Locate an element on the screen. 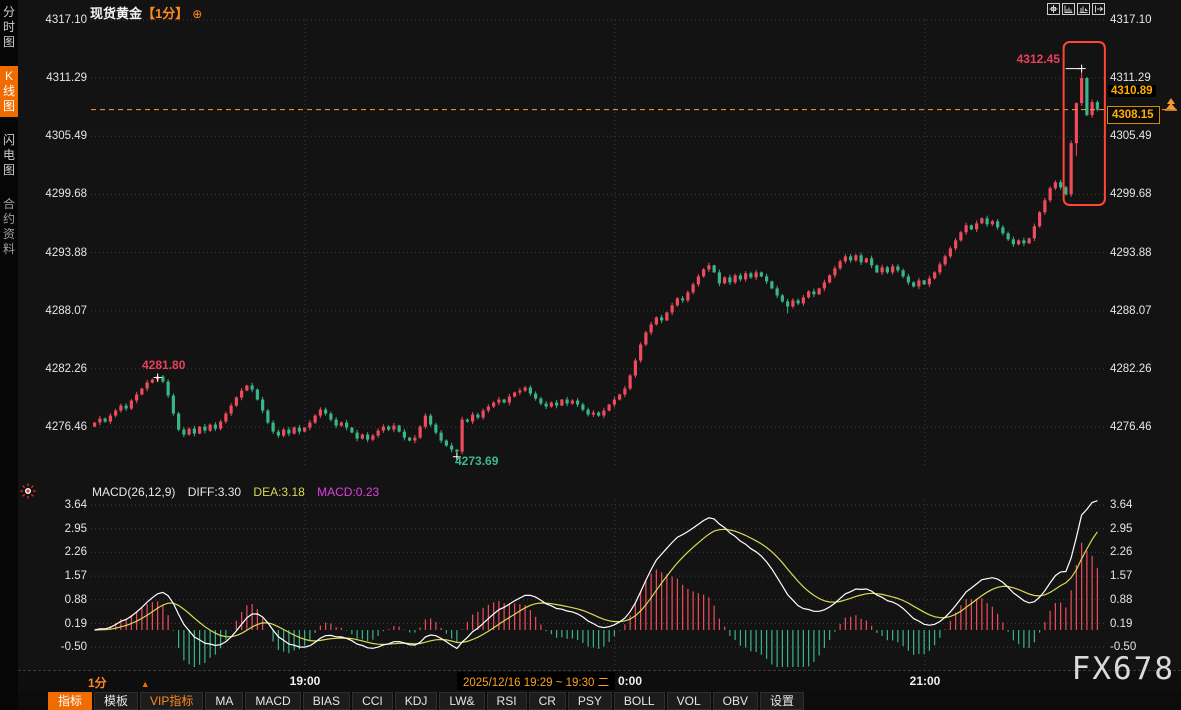 Image resolution: width=1181 pixels, height=710 pixels. tab-ma: MA is located at coordinates (224, 701).